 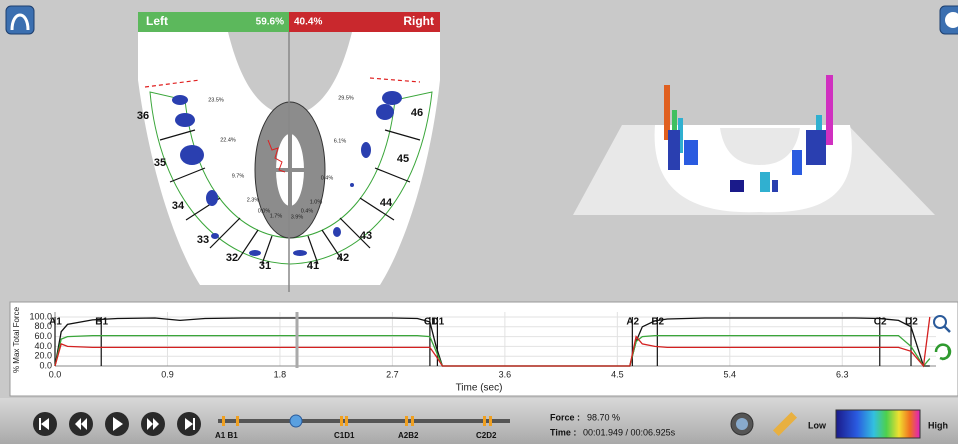 I want to click on event-label: D2, so click(x=911, y=322).